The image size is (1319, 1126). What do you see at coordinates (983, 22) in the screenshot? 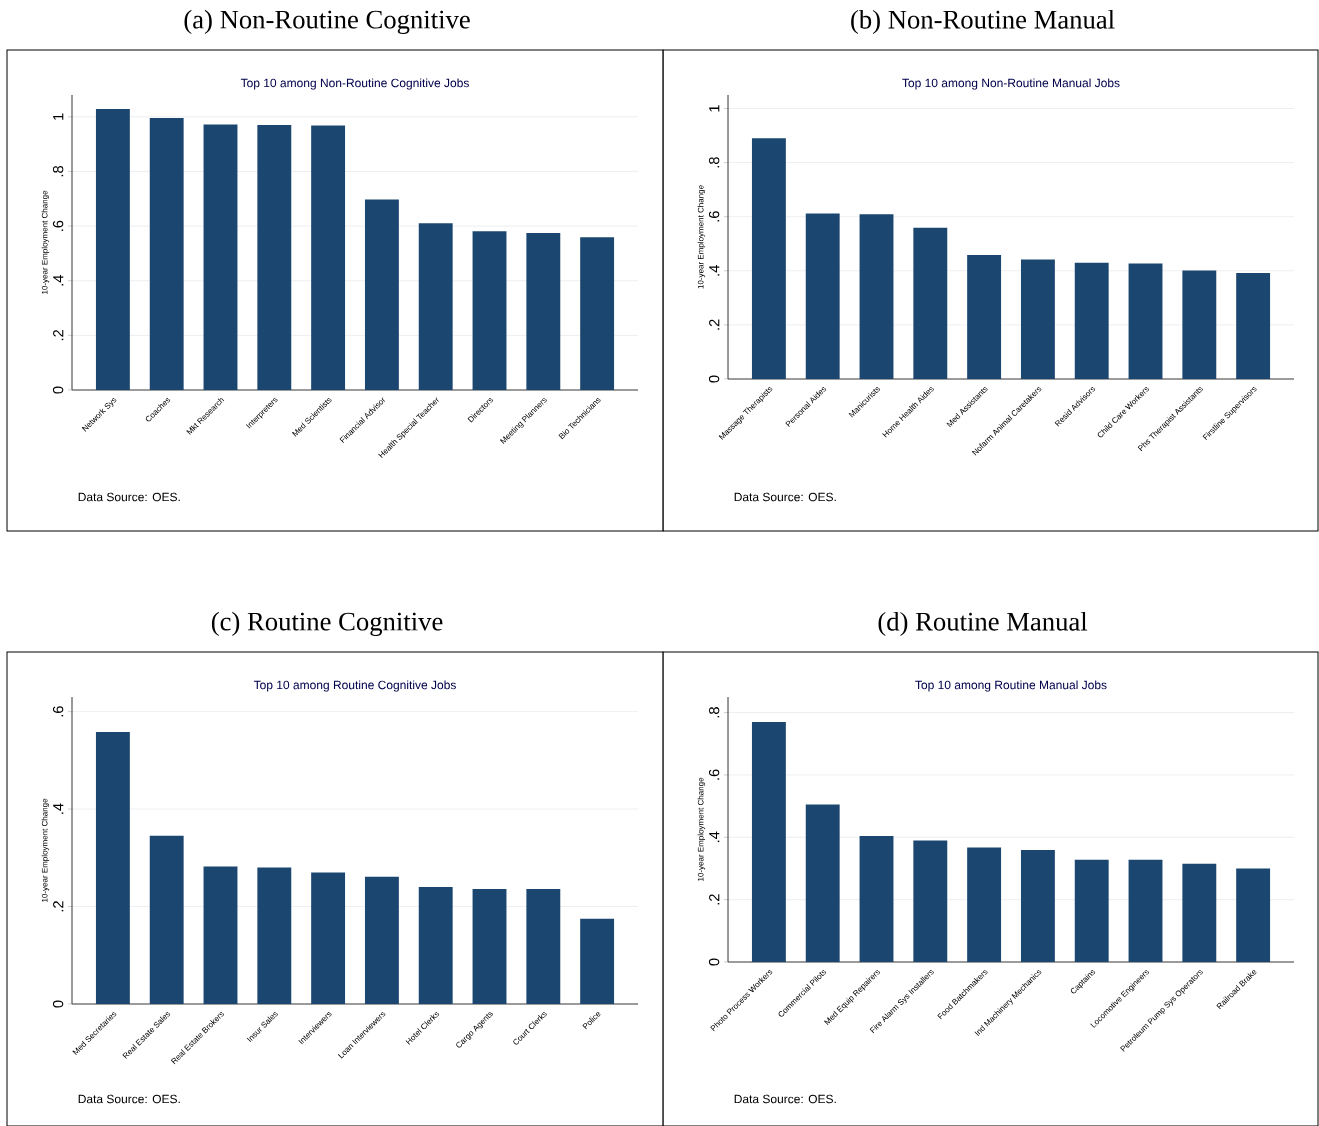
I see `chart-title: (b) Non-Routine Manual` at bounding box center [983, 22].